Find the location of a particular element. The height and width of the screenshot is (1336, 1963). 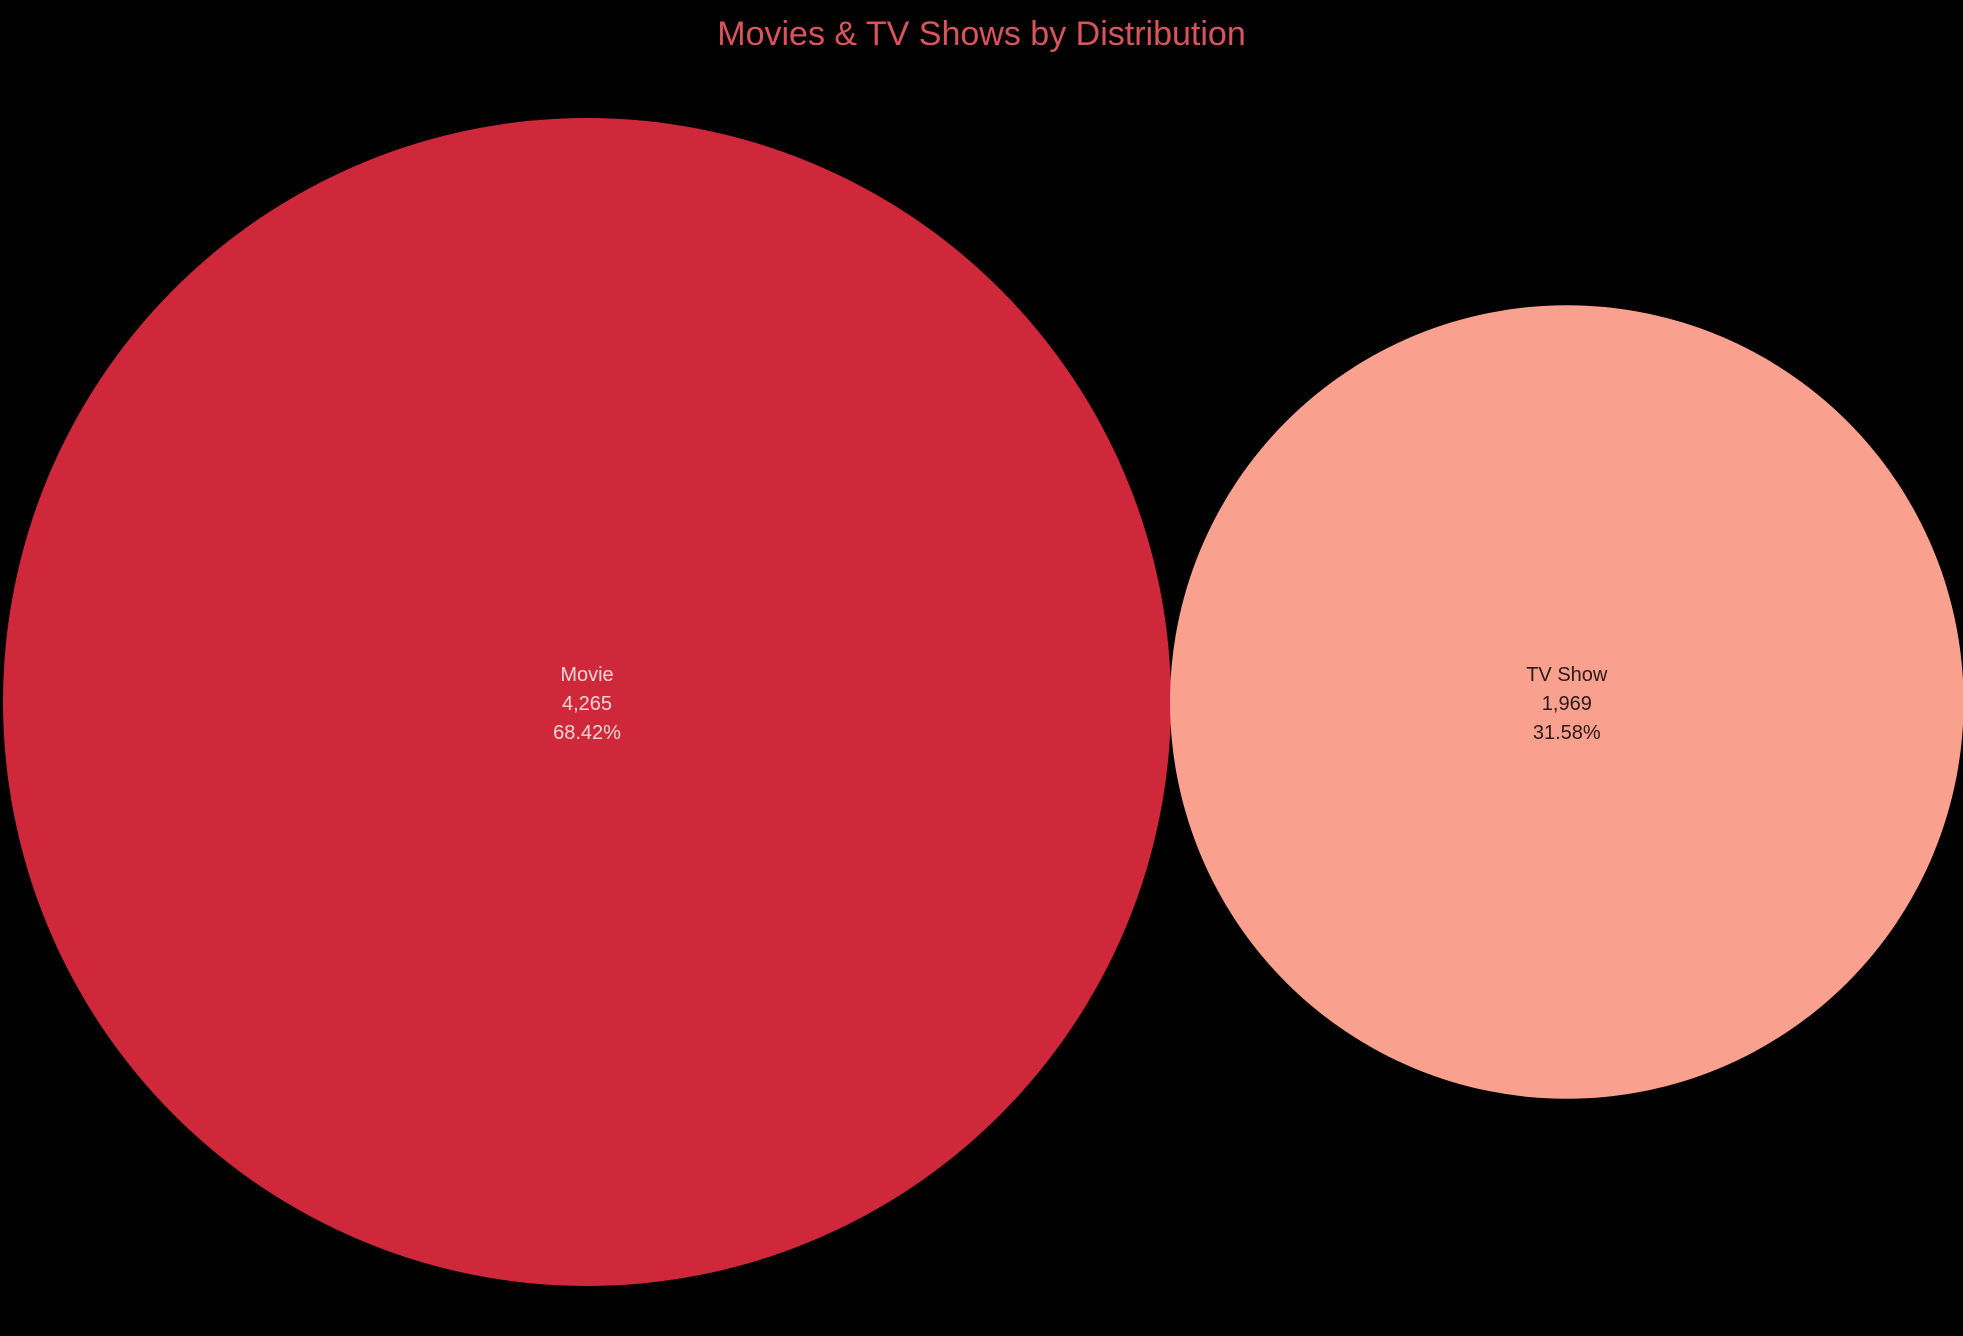

bubble-percent-label-0: 68.42% is located at coordinates (587, 733).